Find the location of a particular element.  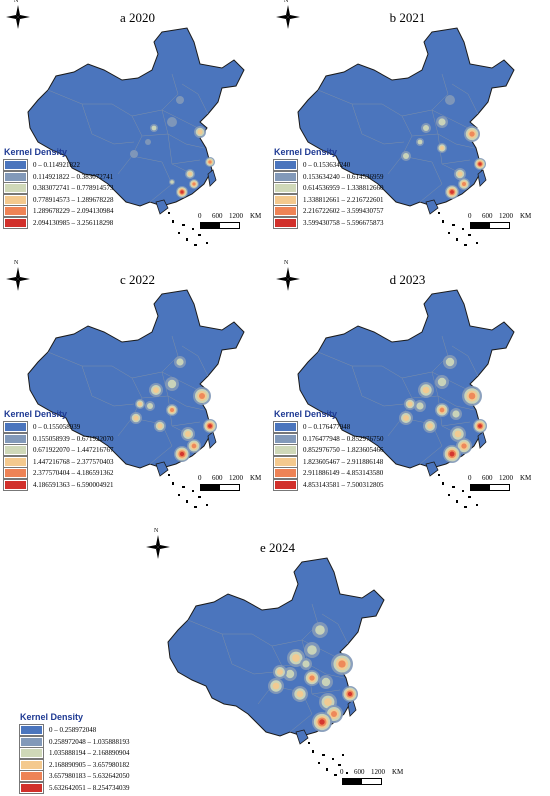

panel-title: a 2020 is located at coordinates (137, 17).